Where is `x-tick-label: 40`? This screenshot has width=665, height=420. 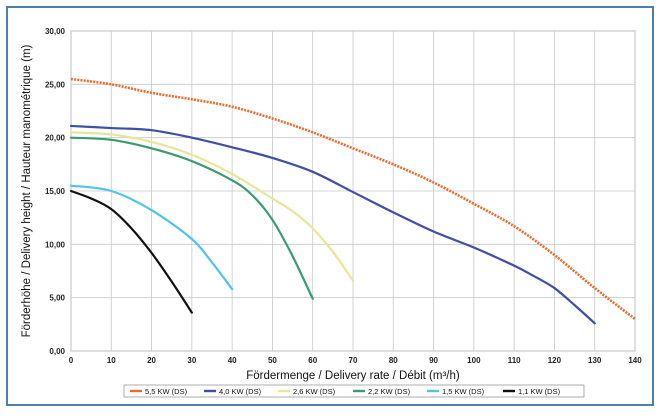
x-tick-label: 40 is located at coordinates (232, 360).